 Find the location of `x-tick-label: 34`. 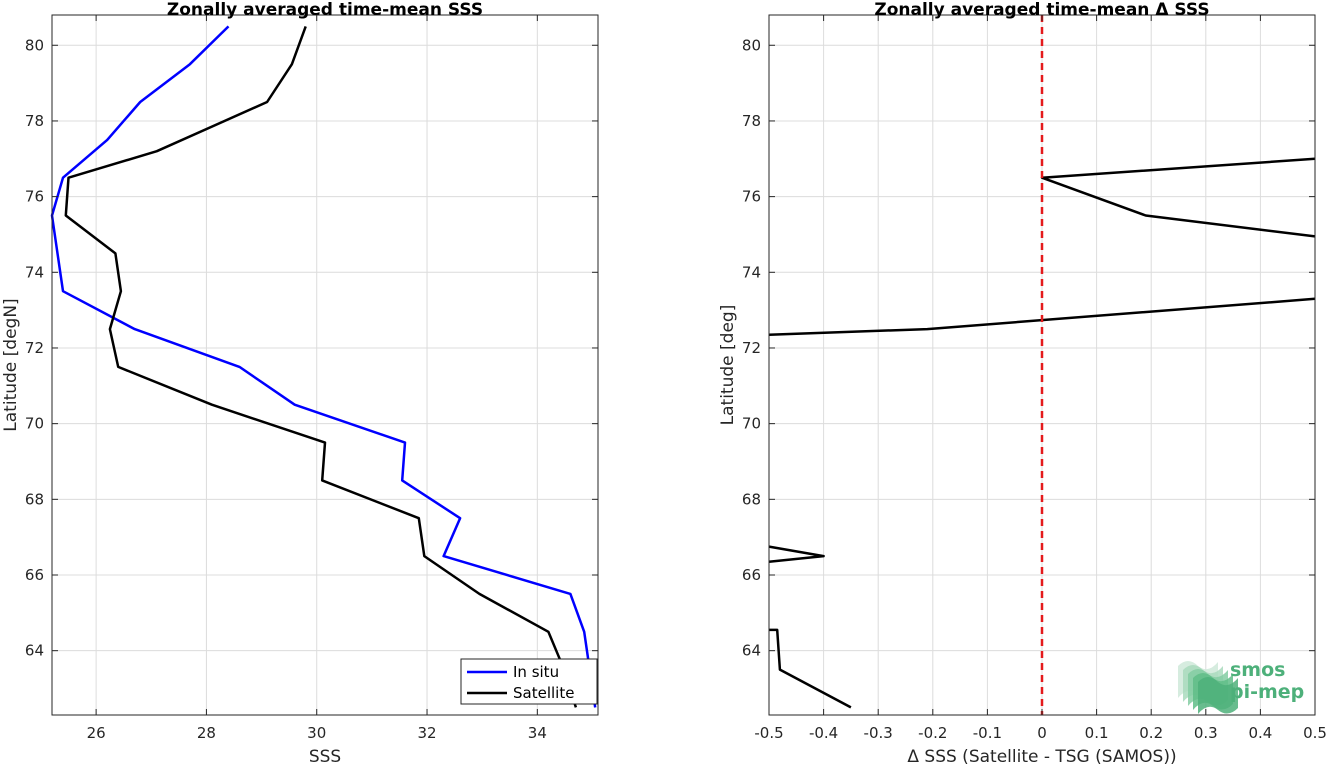

x-tick-label: 34 is located at coordinates (537, 733).